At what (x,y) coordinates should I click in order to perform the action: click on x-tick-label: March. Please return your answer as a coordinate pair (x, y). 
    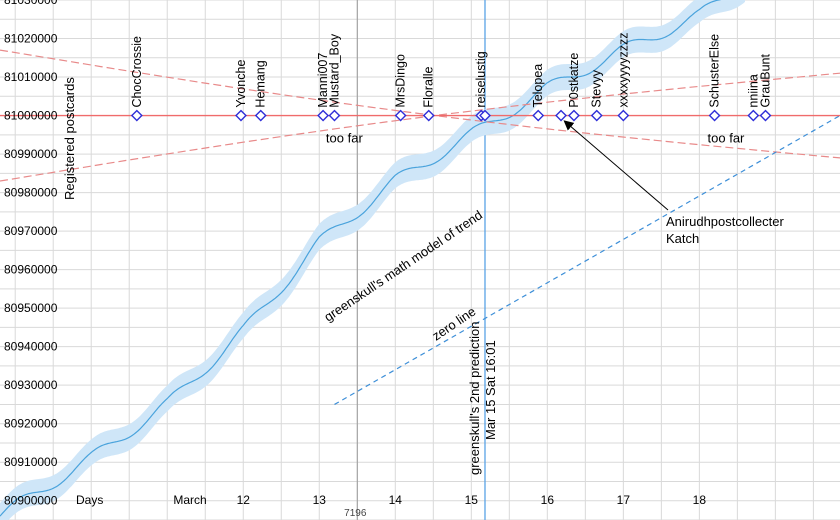
    Looking at the image, I should click on (189, 500).